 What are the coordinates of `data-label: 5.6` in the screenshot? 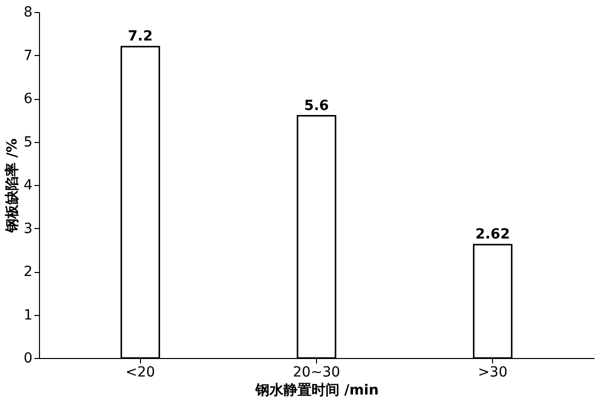 It's located at (316, 106).